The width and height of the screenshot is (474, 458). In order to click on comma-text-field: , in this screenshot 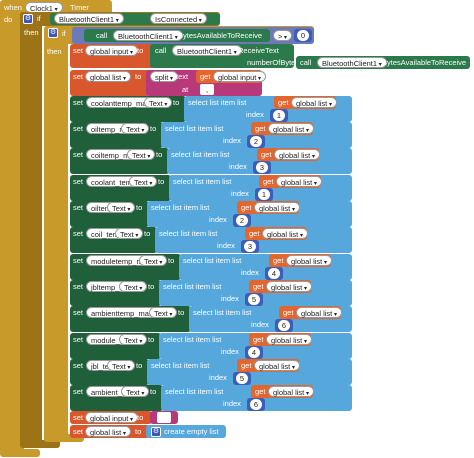, I will do `click(207, 89)`.